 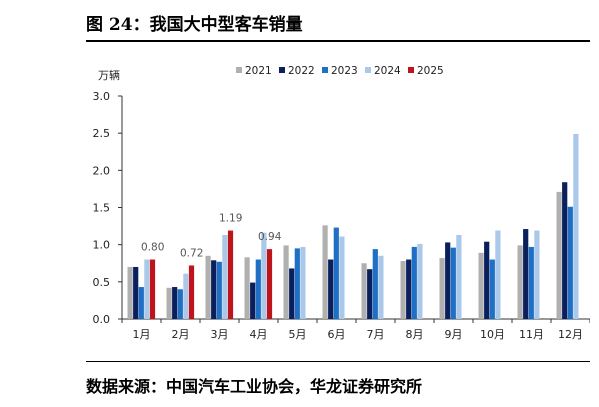 What do you see at coordinates (102, 208) in the screenshot?
I see `y-tick-label: 1.5` at bounding box center [102, 208].